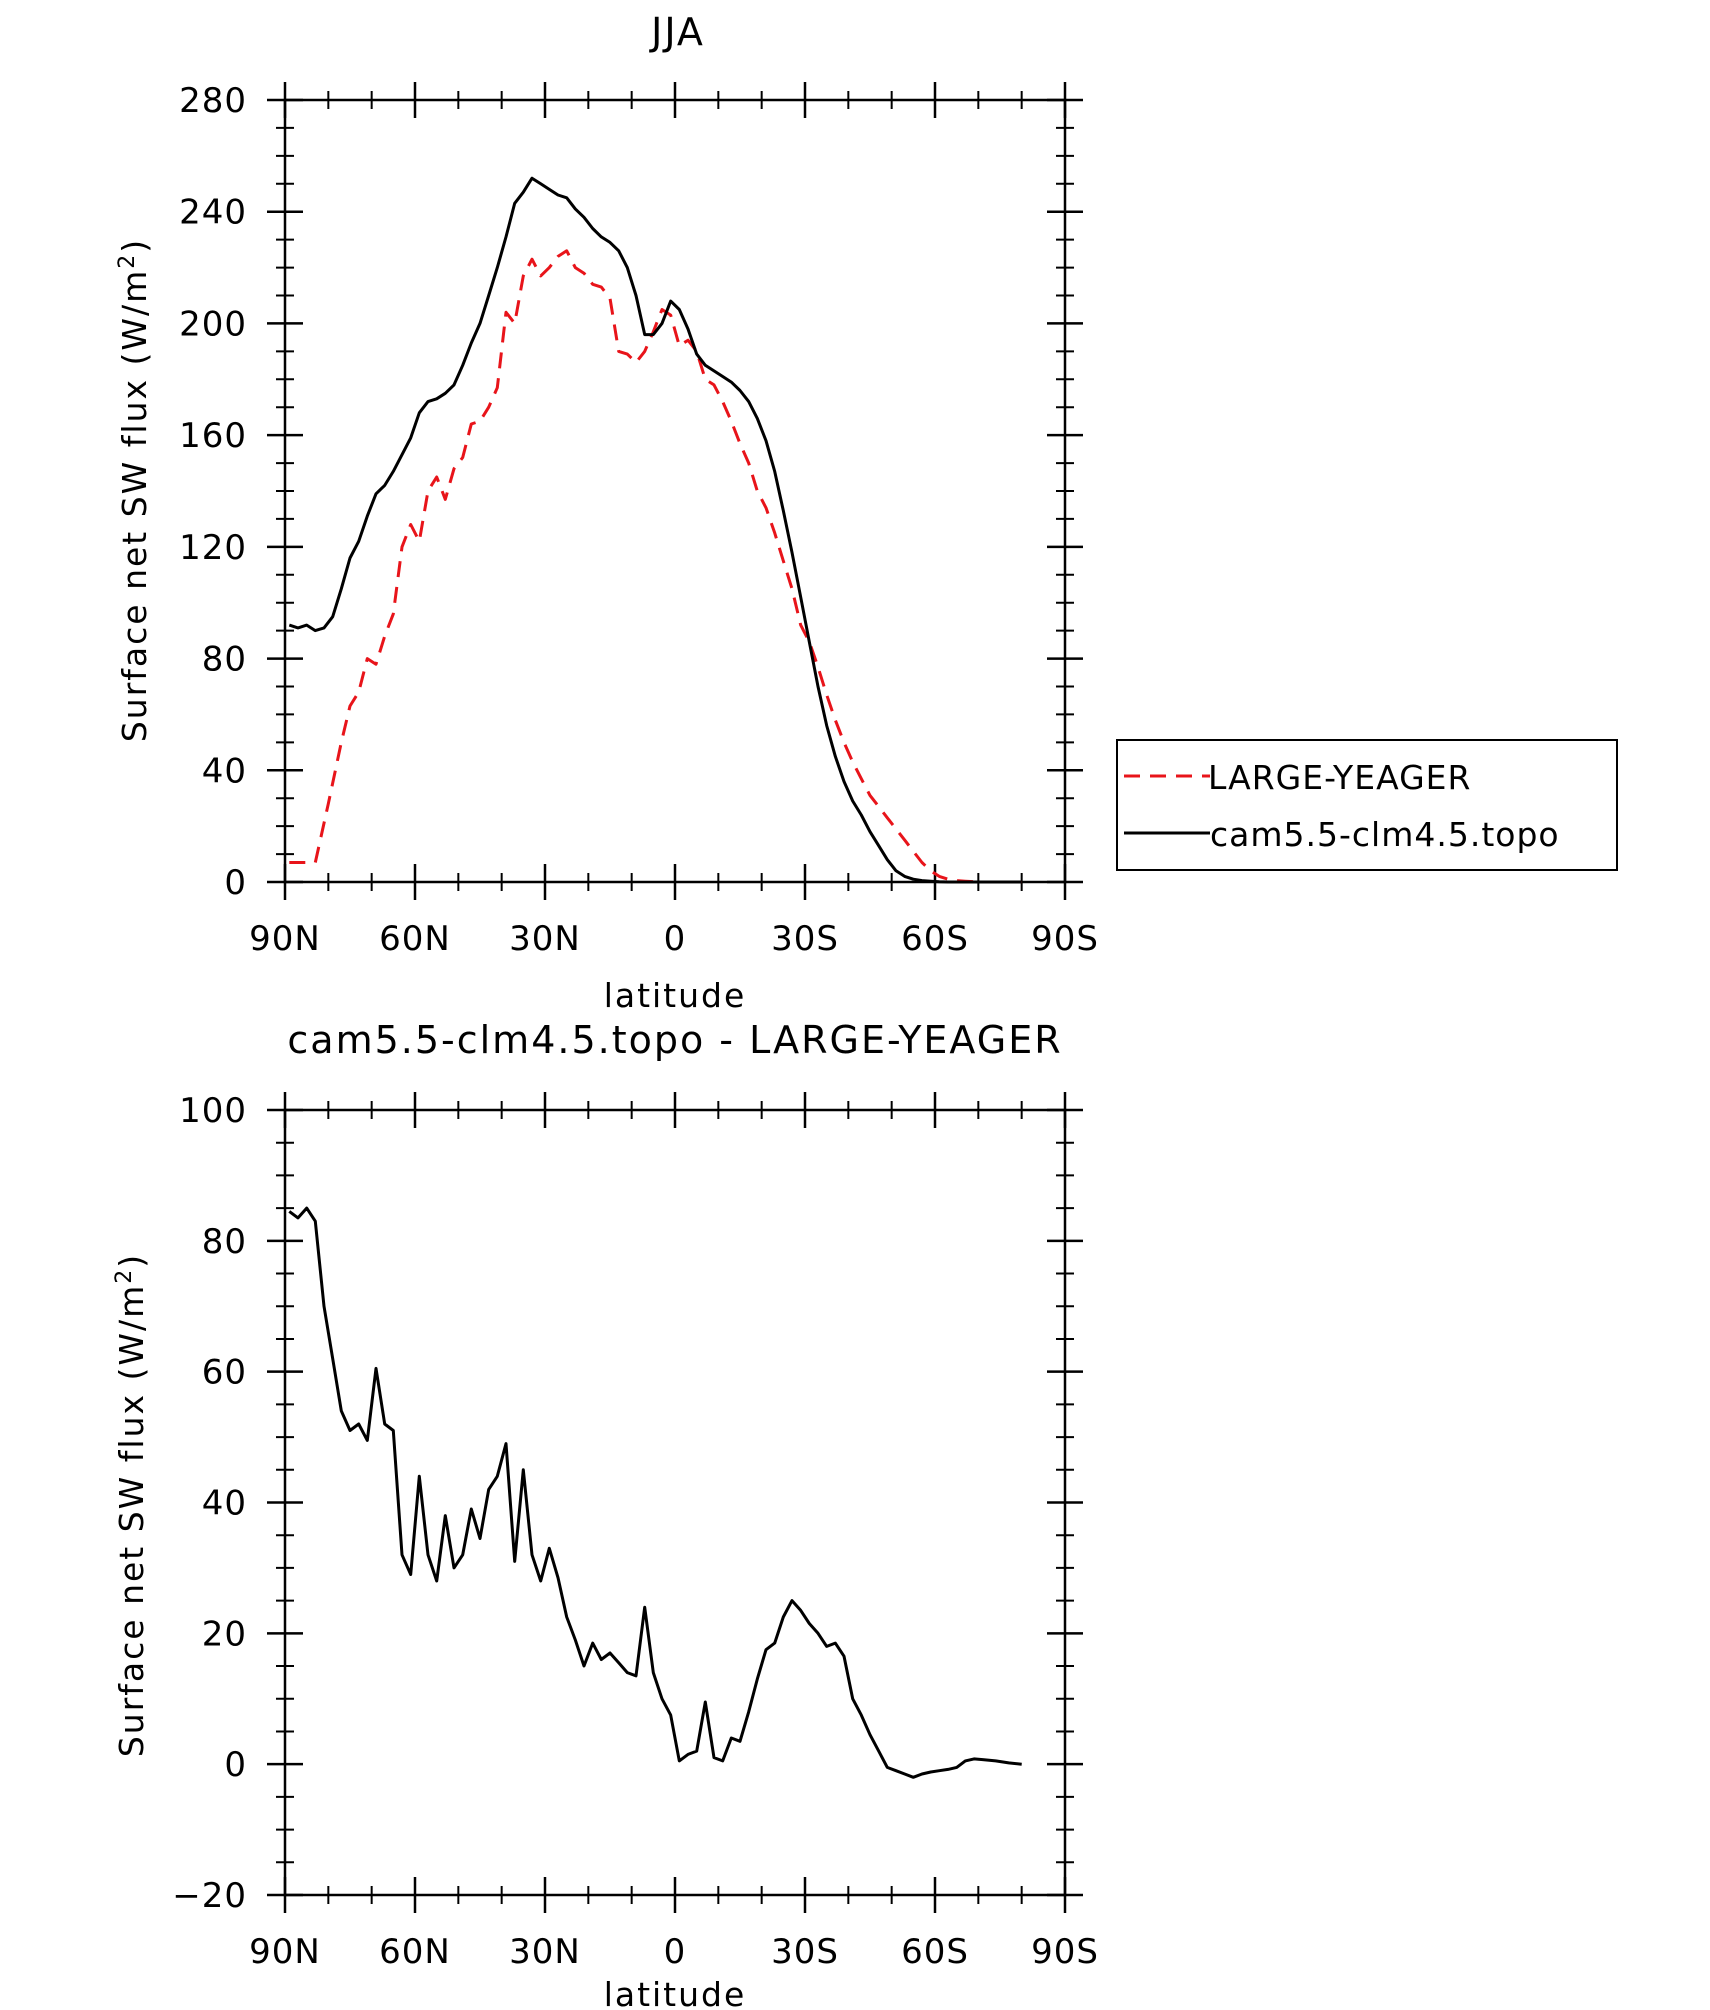 The image size is (1710, 2010). I want to click on bottom-y-axis-label: Surface net SW flux (W/m2), so click(132, 1505).